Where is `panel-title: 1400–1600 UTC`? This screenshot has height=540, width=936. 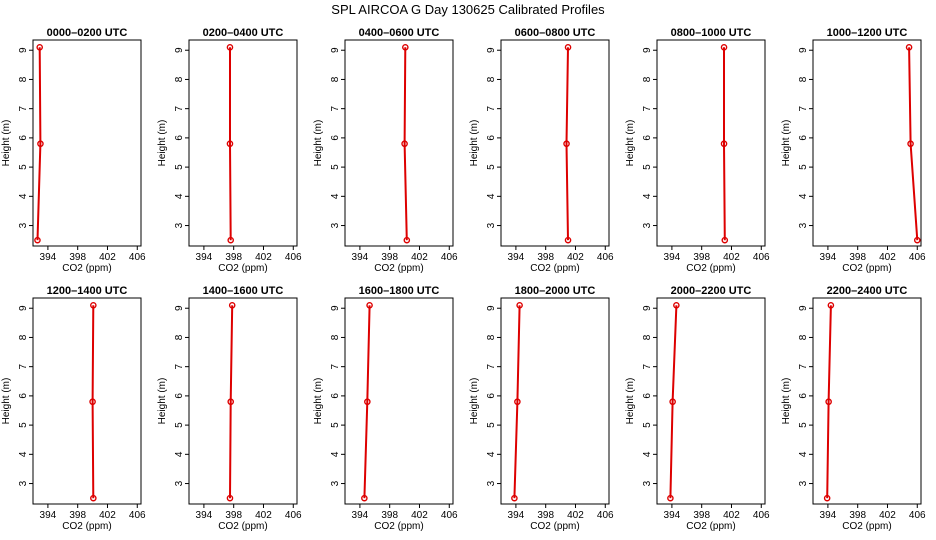 panel-title: 1400–1600 UTC is located at coordinates (243, 291).